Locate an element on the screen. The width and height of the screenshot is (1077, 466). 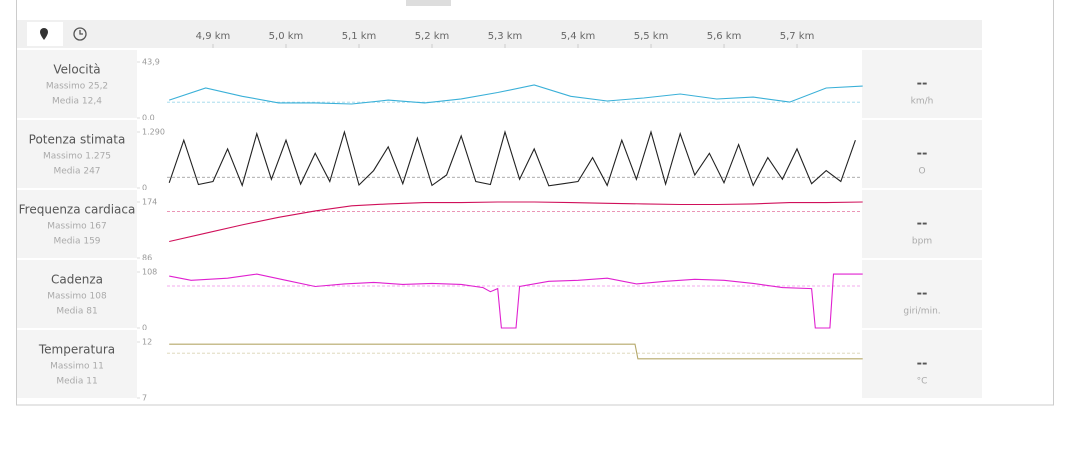
unit-label: bpm is located at coordinates (922, 242).